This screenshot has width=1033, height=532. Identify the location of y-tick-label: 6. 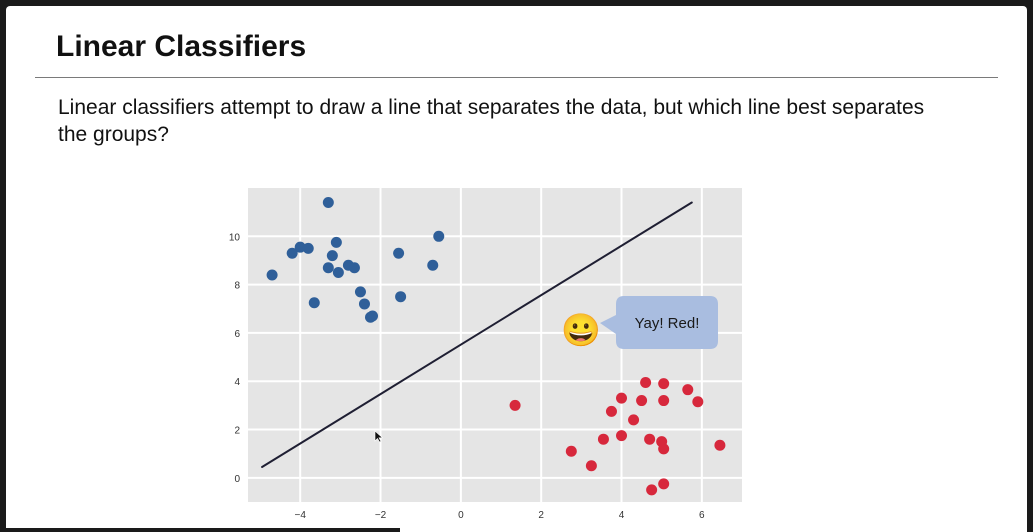
(237, 334).